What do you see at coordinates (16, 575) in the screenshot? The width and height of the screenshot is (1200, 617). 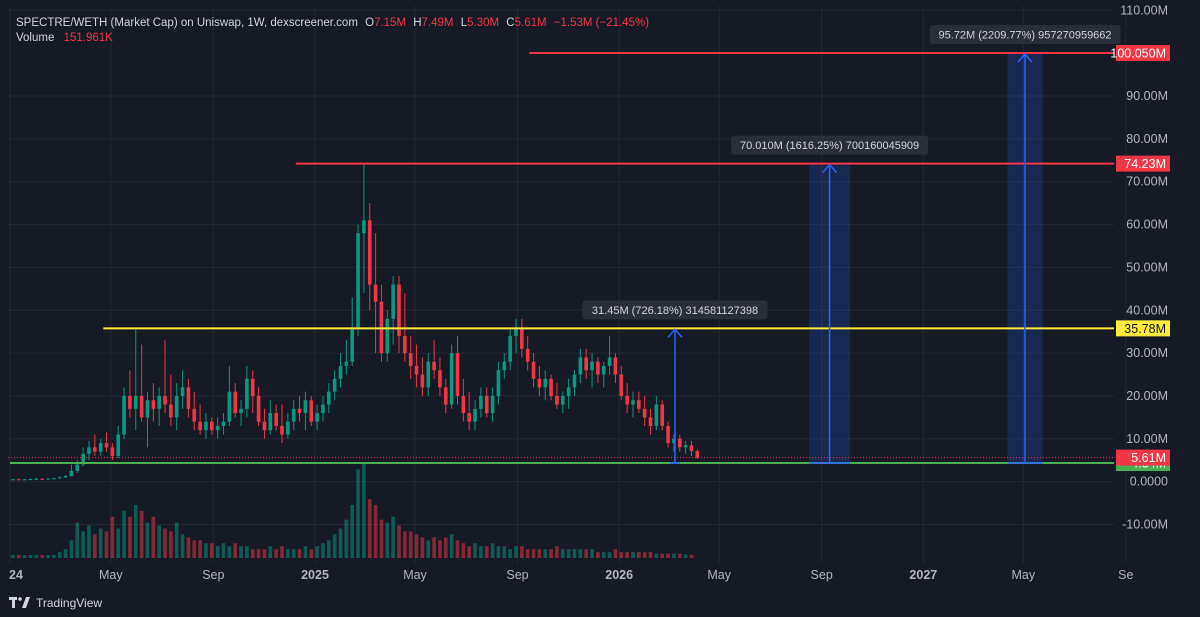 I see `x-tick-label: 24` at bounding box center [16, 575].